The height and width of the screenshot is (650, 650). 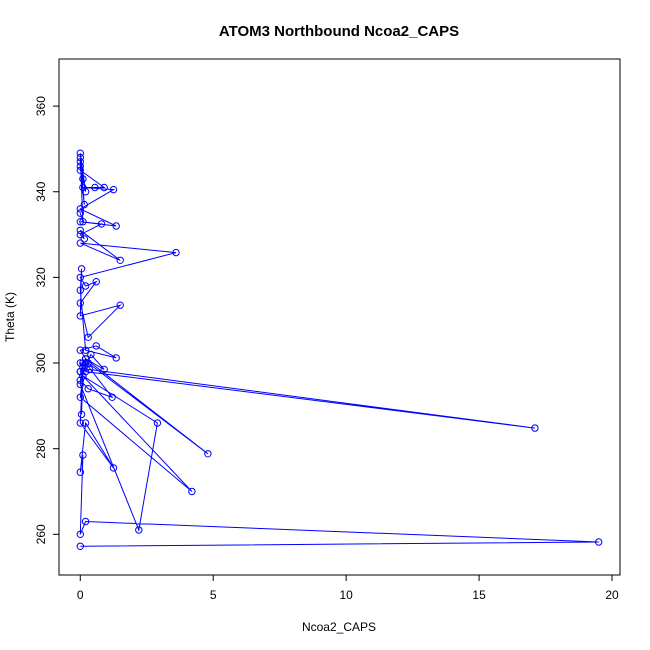 What do you see at coordinates (80, 595) in the screenshot?
I see `x-tick-label: 0` at bounding box center [80, 595].